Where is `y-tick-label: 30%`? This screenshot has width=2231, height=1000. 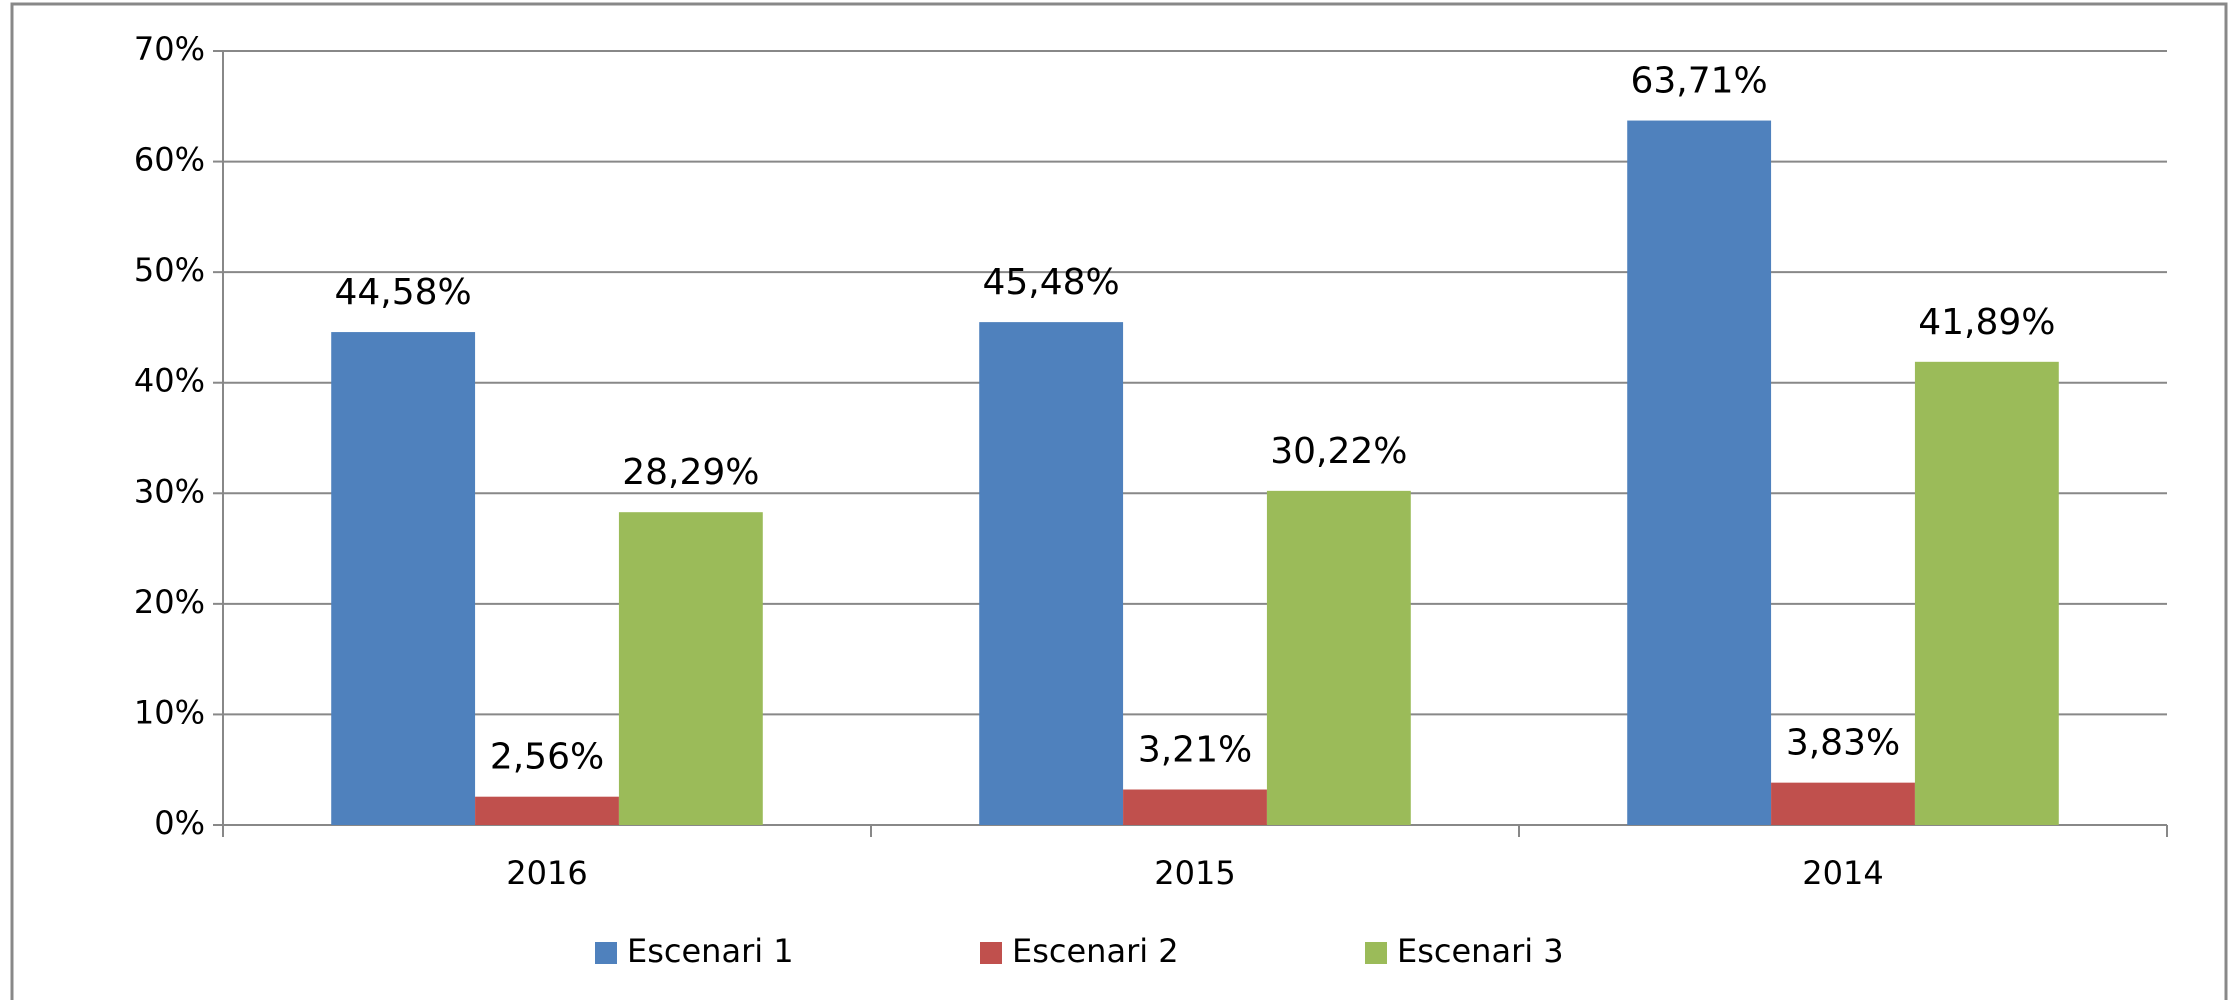 y-tick-label: 30% is located at coordinates (169, 491).